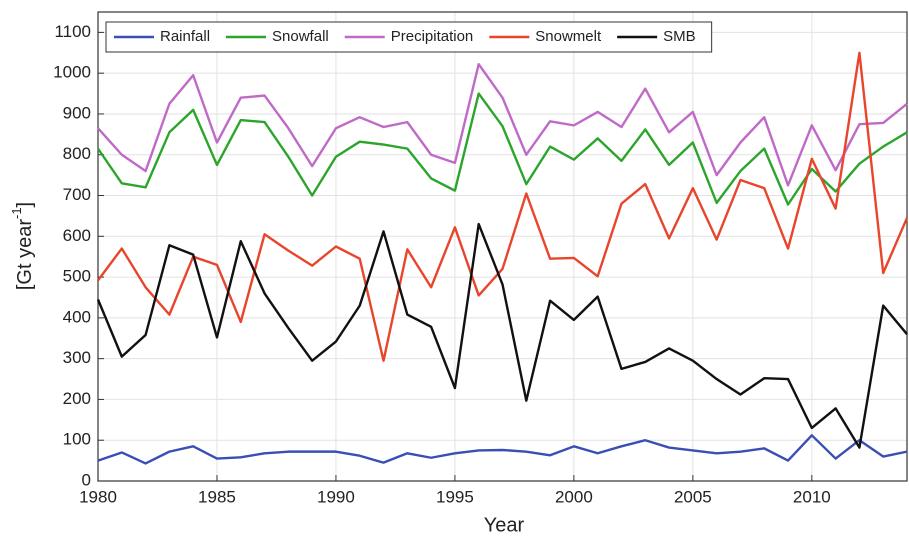 Image resolution: width=909 pixels, height=540 pixels. Describe the element at coordinates (72, 72) in the screenshot. I see `y-tick-label: 1000` at that location.